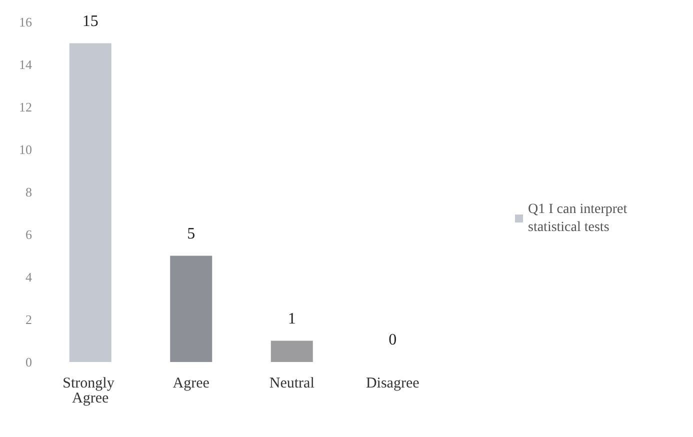 The width and height of the screenshot is (693, 437). I want to click on x-tick-label: Disagree, so click(393, 384).